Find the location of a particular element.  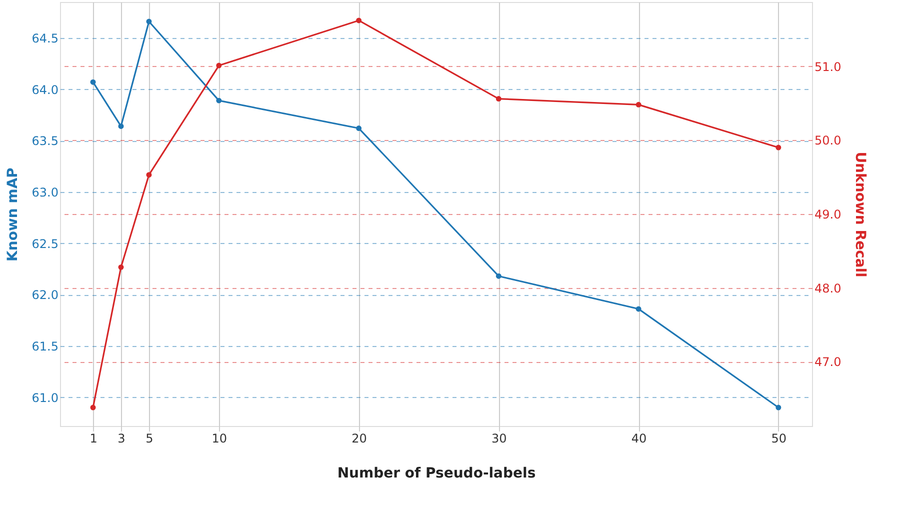

y2-tick-label: 50.0 is located at coordinates (828, 141).